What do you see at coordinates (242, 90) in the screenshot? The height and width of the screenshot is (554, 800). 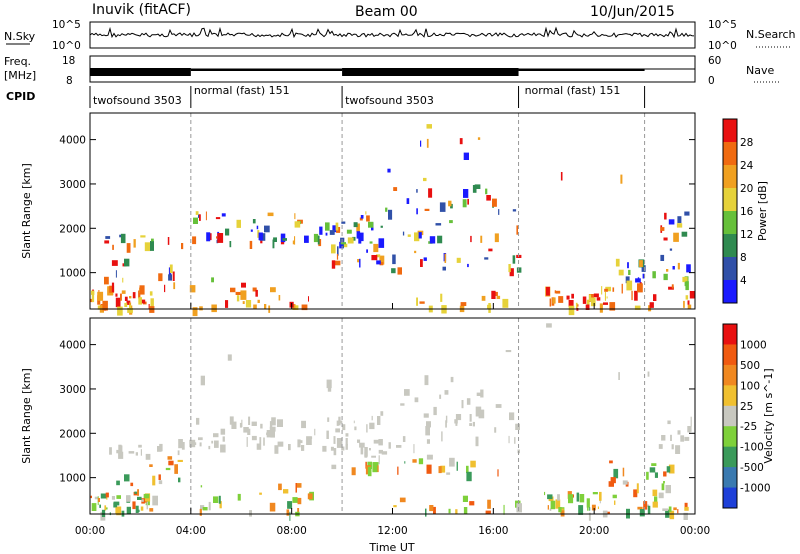 I see `cpid-label-1: normal (fast) 151` at bounding box center [242, 90].